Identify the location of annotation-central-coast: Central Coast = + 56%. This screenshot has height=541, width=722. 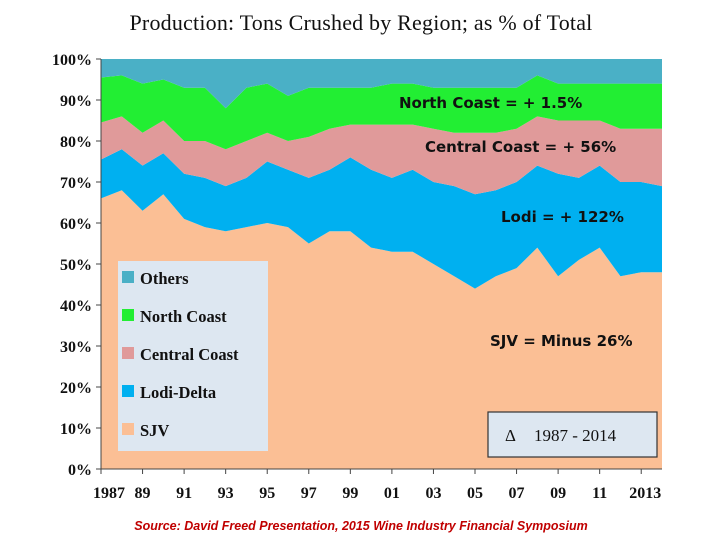
(520, 147).